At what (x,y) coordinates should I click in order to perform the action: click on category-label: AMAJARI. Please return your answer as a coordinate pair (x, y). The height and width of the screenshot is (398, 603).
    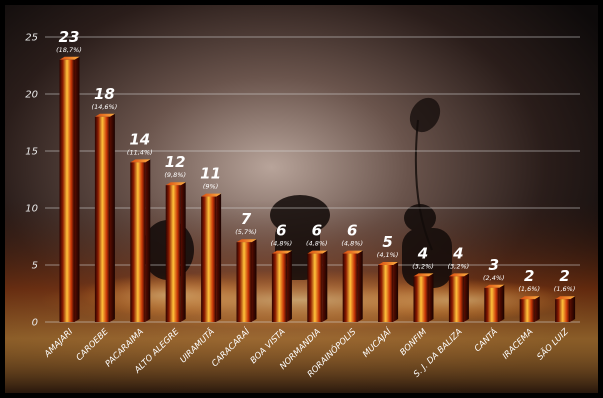
    Looking at the image, I should click on (58, 343).